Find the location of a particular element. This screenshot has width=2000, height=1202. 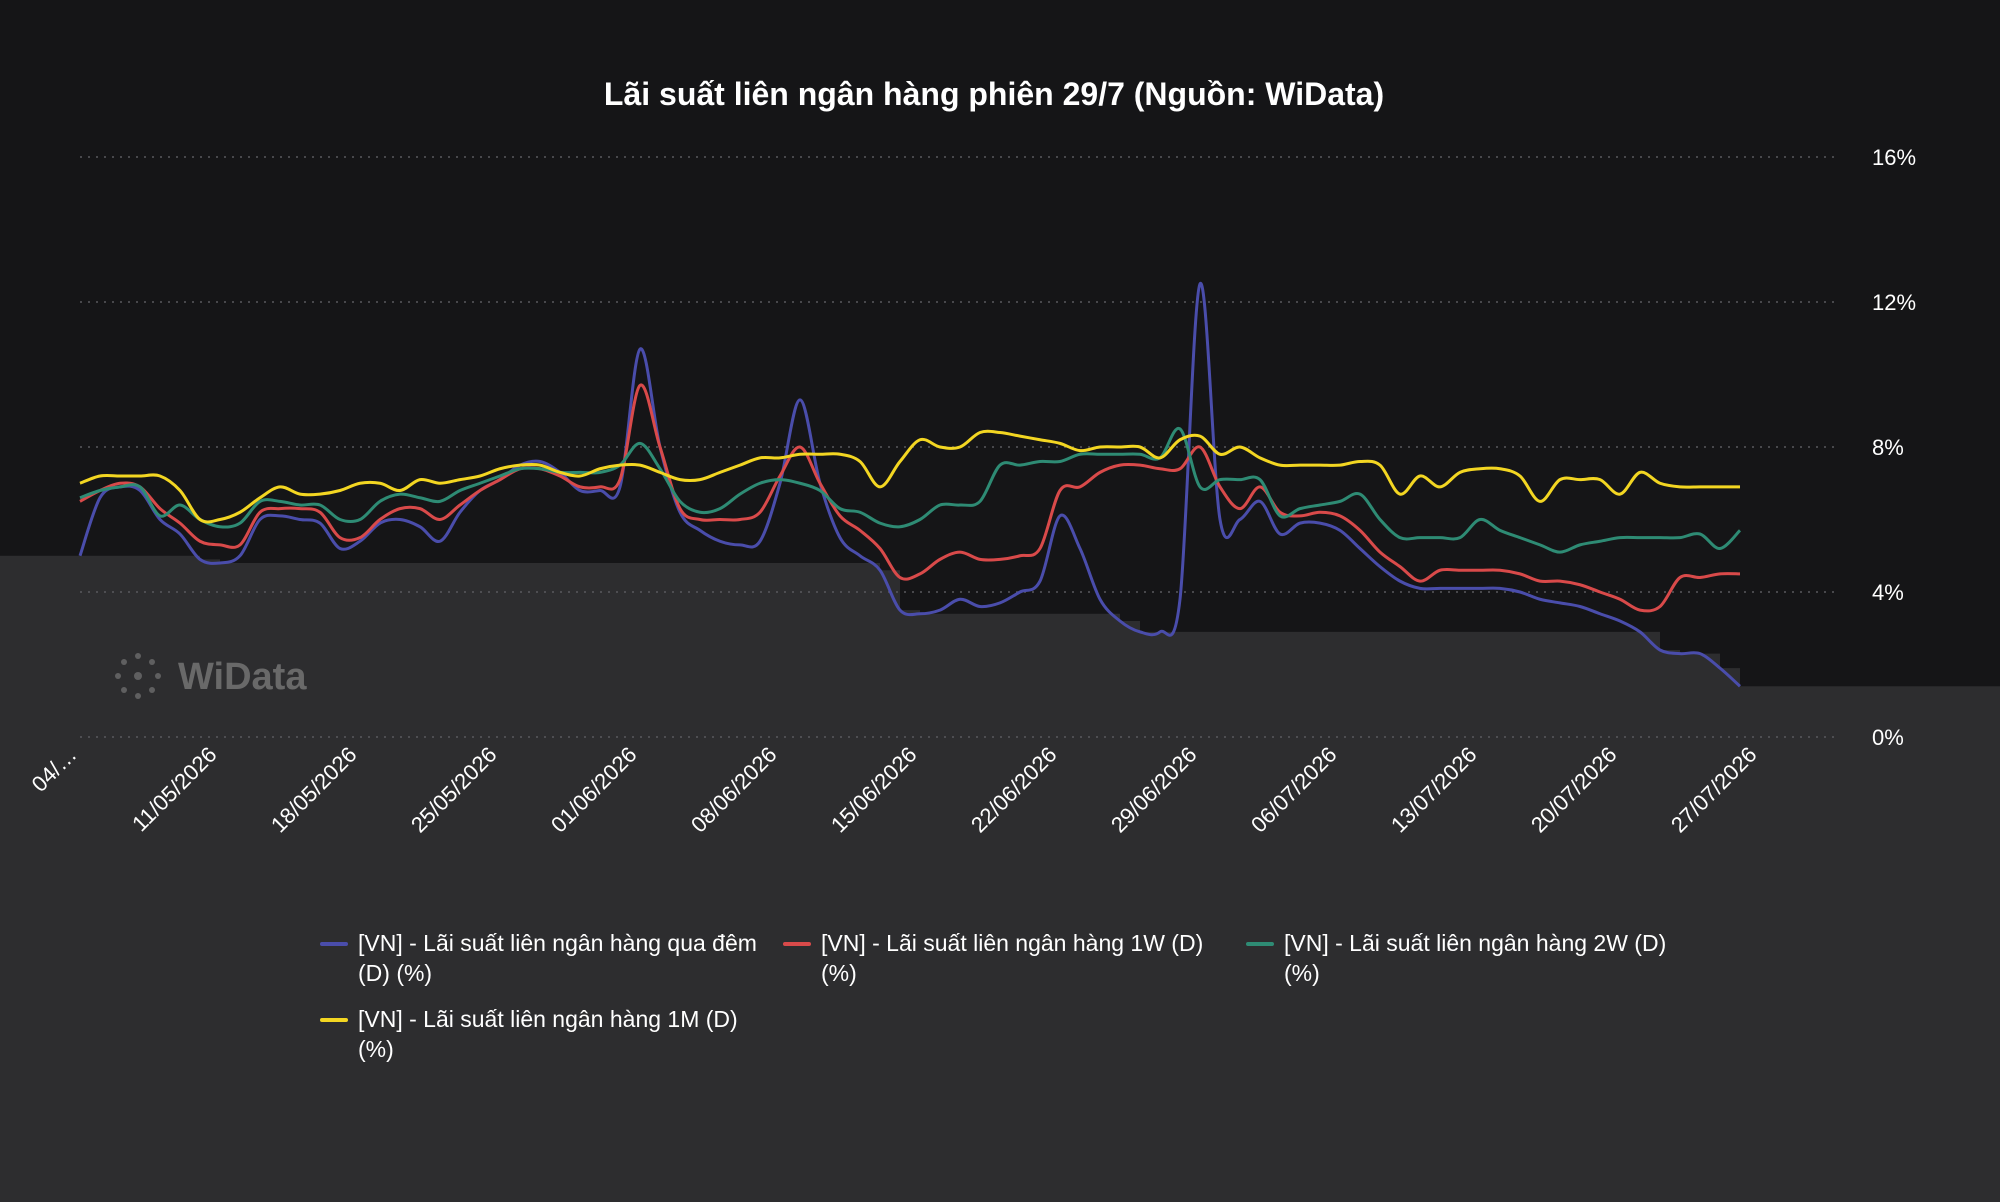

watermark-text: WiData is located at coordinates (242, 677).